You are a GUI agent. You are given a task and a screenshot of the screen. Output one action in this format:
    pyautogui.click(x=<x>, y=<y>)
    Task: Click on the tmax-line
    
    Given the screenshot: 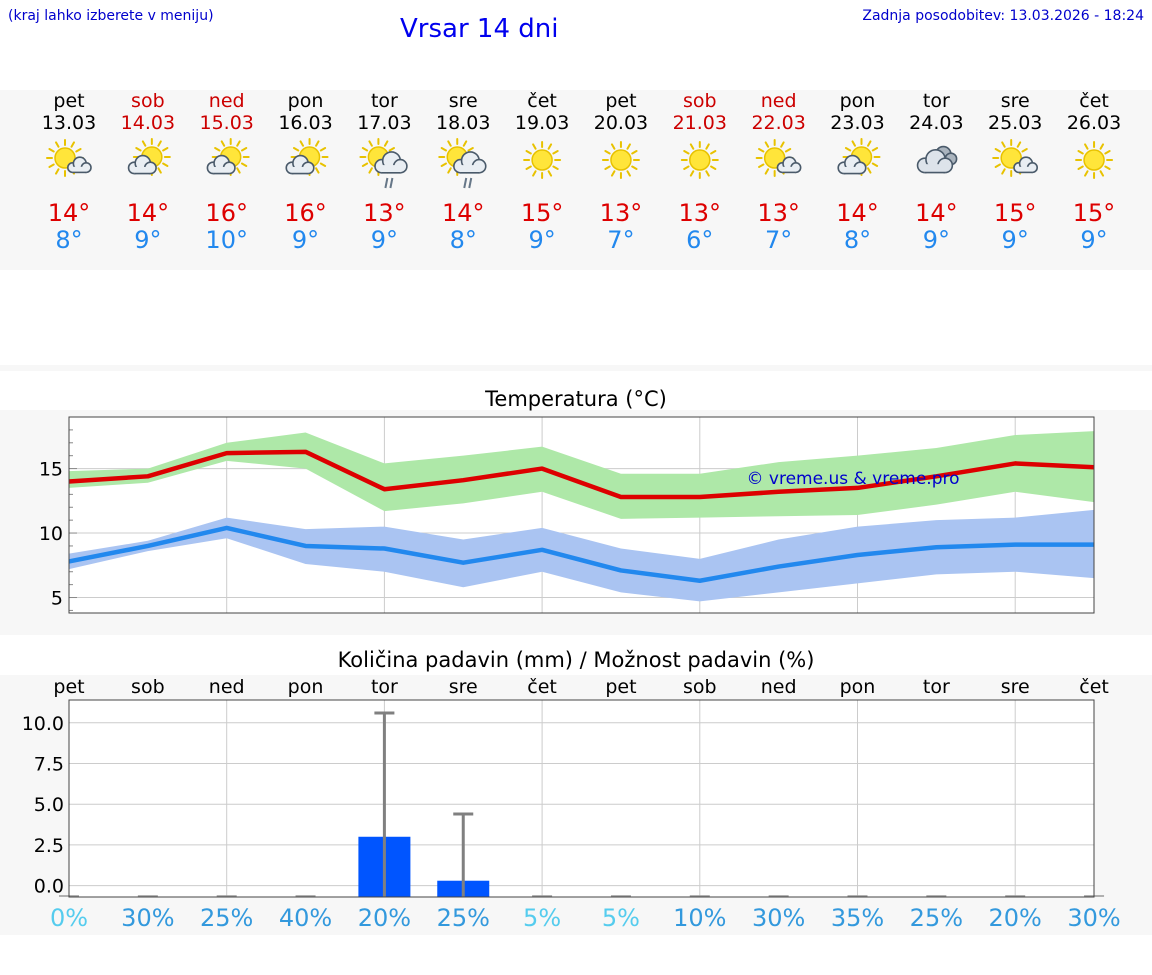 What is the action you would take?
    pyautogui.click(x=581, y=474)
    